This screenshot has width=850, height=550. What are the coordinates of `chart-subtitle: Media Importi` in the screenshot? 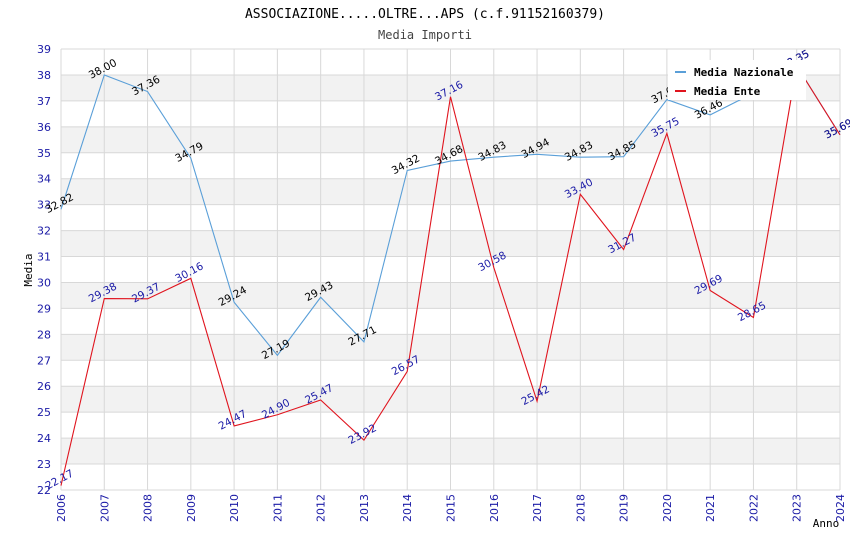 It's located at (425, 35).